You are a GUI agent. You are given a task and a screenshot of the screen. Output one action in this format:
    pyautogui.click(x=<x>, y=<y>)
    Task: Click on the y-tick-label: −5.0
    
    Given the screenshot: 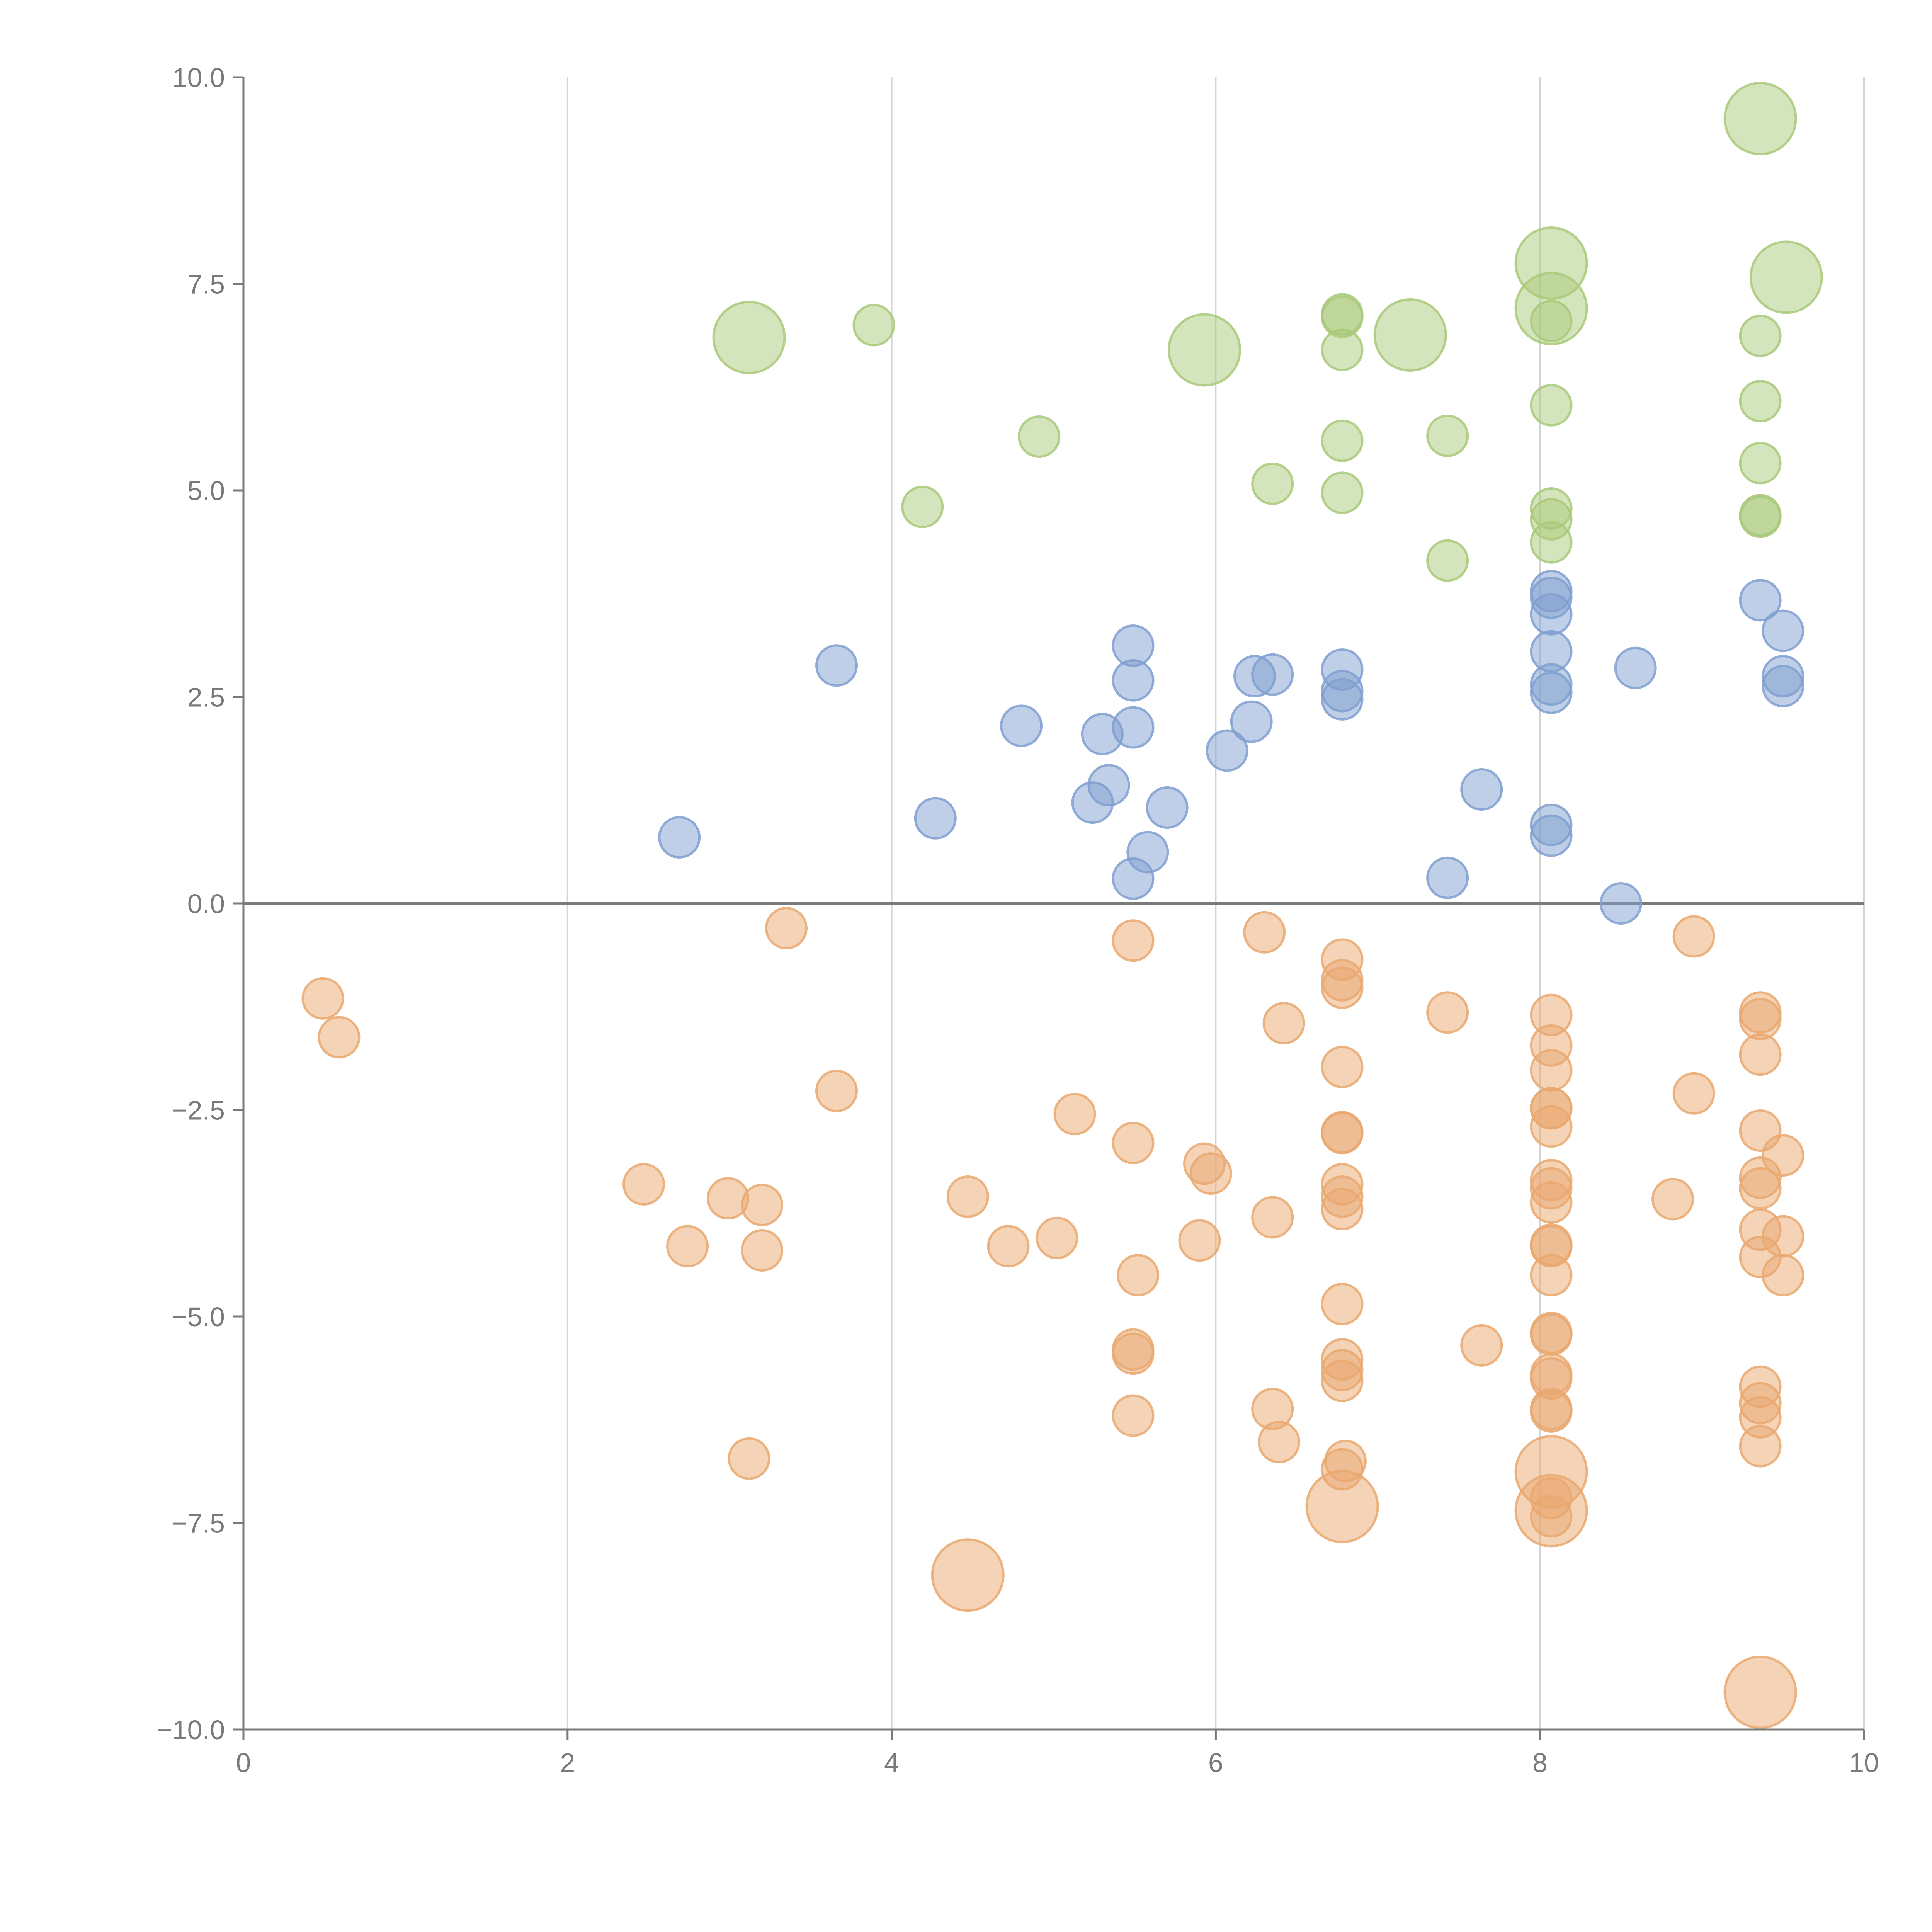 What is the action you would take?
    pyautogui.click(x=198, y=1317)
    